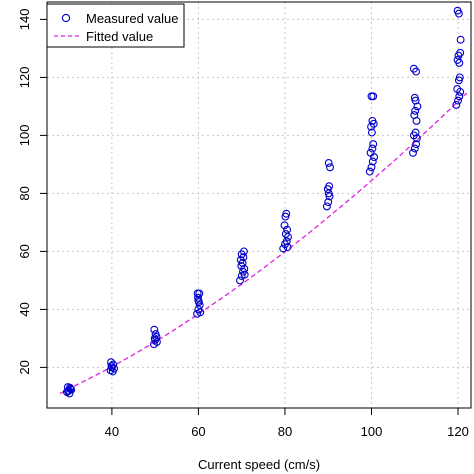 The image size is (474, 474). I want to click on x-axis: 40 60 80 100 120, so click(287, 423).